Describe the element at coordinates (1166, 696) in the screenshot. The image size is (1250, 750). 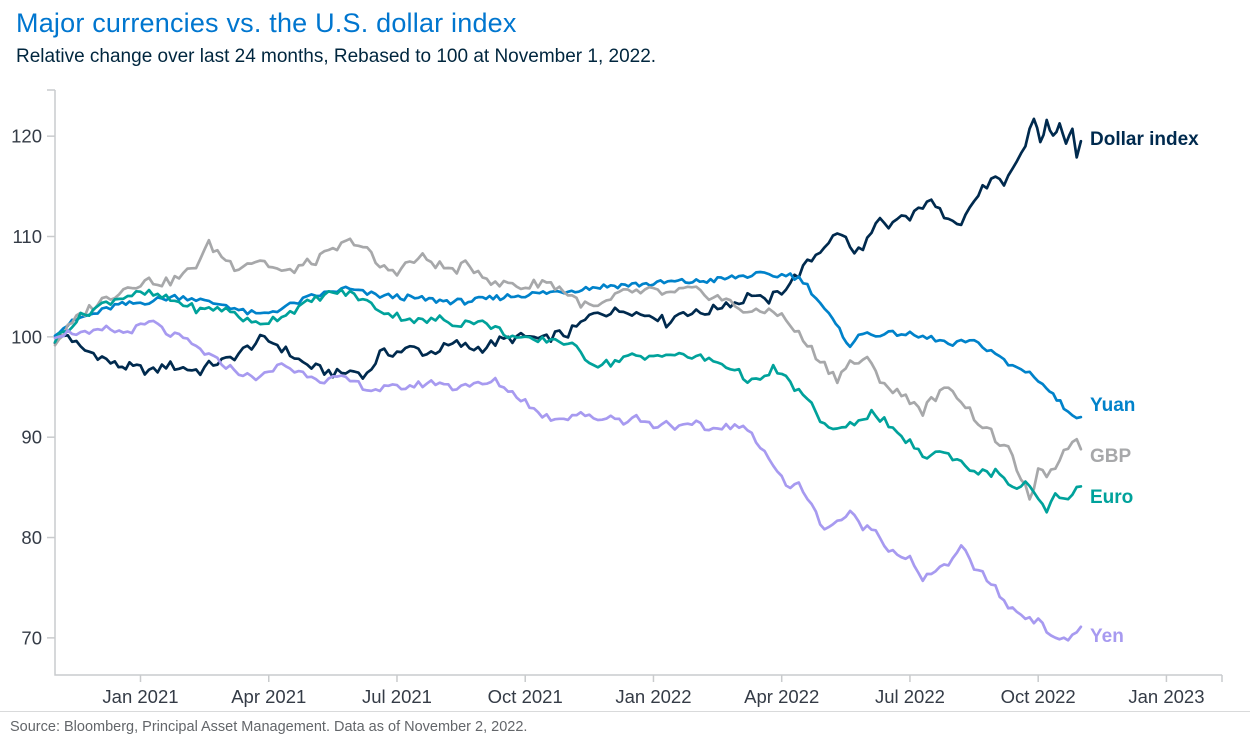
I see `x-axis-label: Jan 2023` at that location.